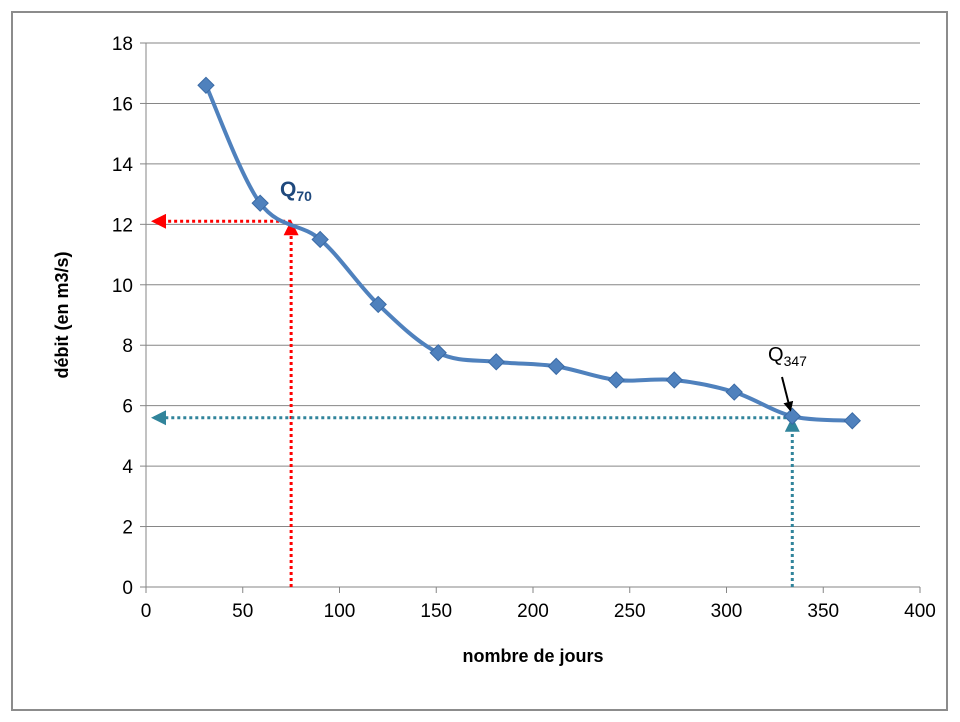 The image size is (960, 722). Describe the element at coordinates (436, 611) in the screenshot. I see `x-tick-label: 150` at that location.